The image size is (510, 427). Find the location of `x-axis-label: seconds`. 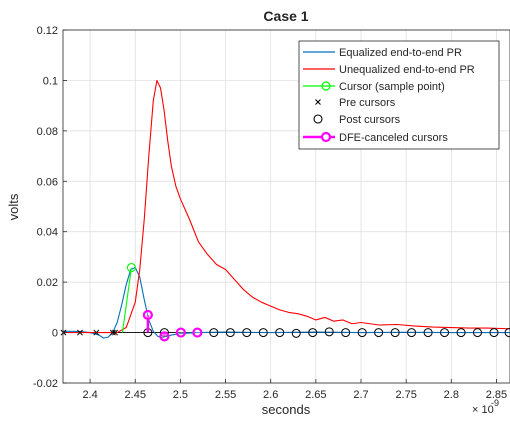

x-axis-label: seconds is located at coordinates (286, 409).